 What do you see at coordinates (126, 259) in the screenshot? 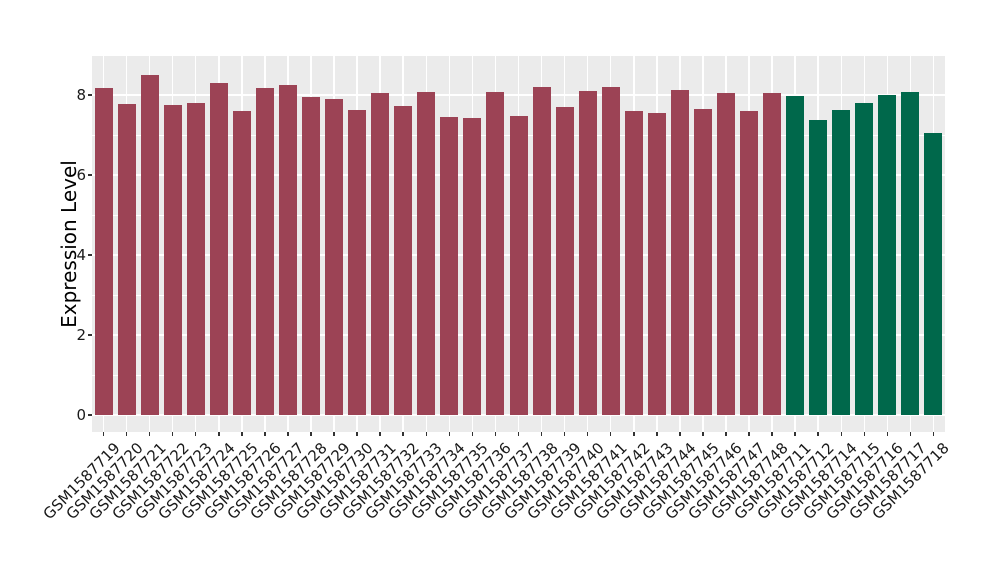
I see `bar-GSM1587720` at bounding box center [126, 259].